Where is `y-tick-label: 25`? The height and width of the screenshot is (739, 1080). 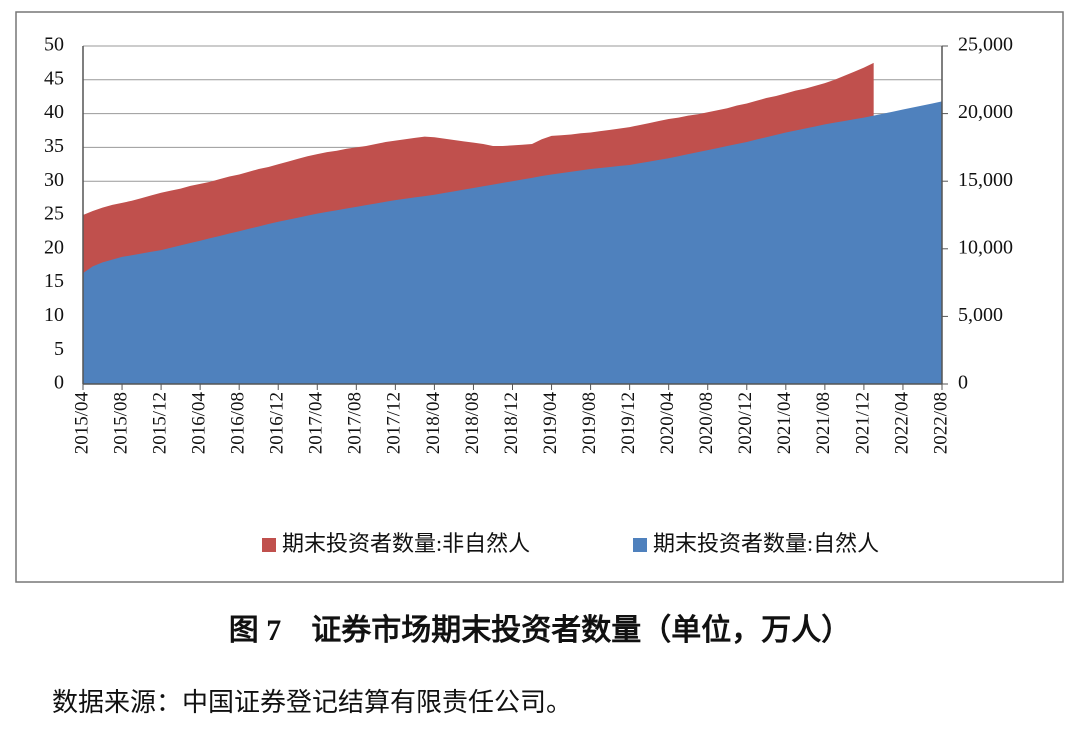
y-tick-label: 25 is located at coordinates (54, 214).